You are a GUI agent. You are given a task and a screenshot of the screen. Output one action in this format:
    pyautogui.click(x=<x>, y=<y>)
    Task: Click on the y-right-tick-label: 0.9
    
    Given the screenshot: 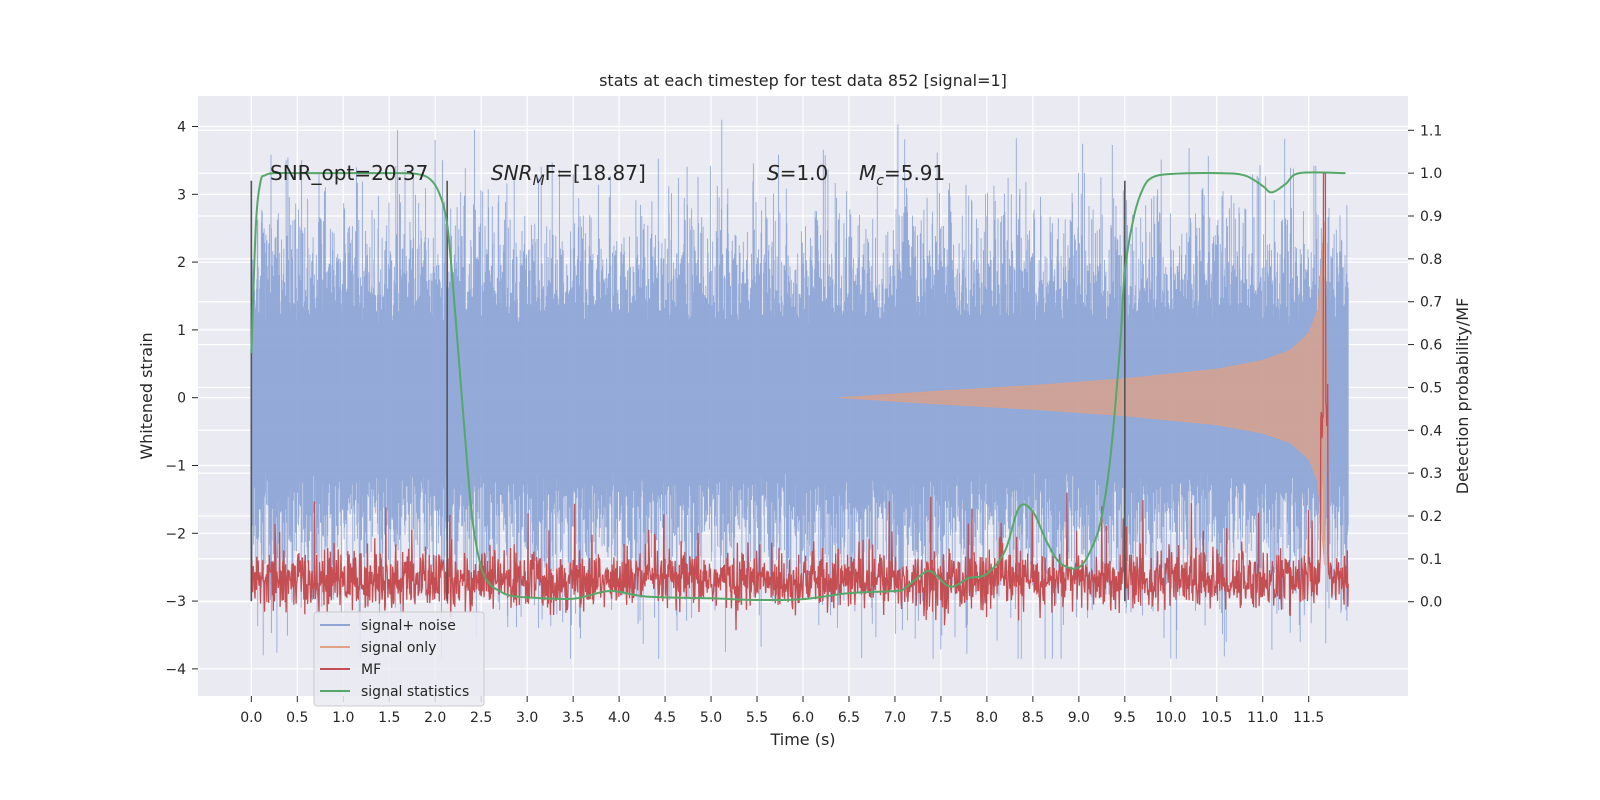 What is the action you would take?
    pyautogui.click(x=1431, y=217)
    